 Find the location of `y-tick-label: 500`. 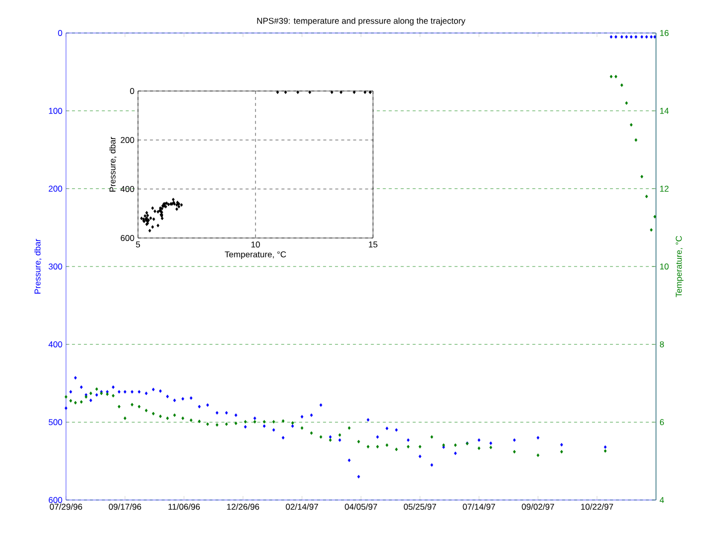

y-tick-label: 500 is located at coordinates (55, 422).